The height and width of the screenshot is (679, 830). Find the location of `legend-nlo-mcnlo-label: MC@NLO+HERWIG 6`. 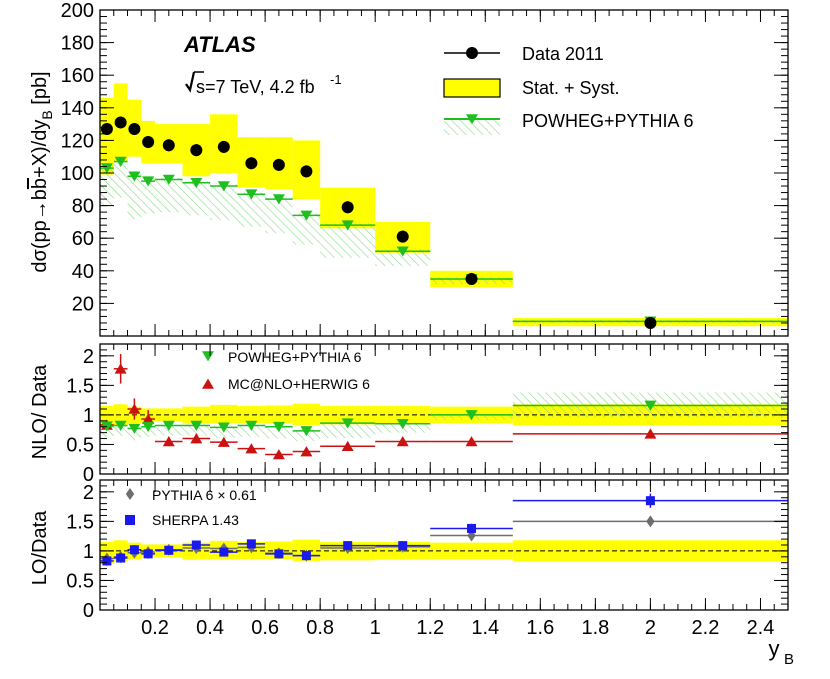

legend-nlo-mcnlo-label: MC@NLO+HERWIG 6 is located at coordinates (299, 384).